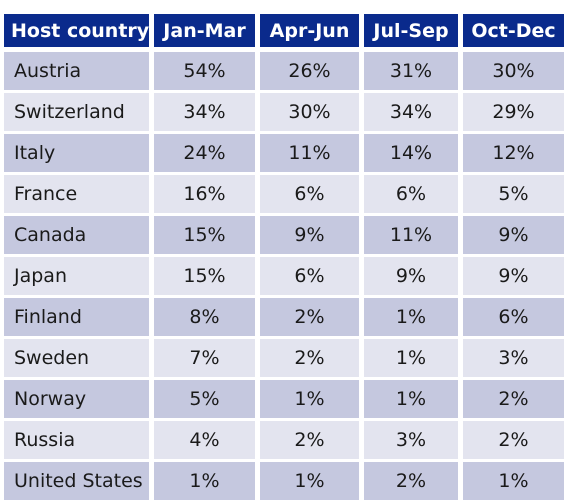  I want to click on row-label: Japan, so click(76, 276).